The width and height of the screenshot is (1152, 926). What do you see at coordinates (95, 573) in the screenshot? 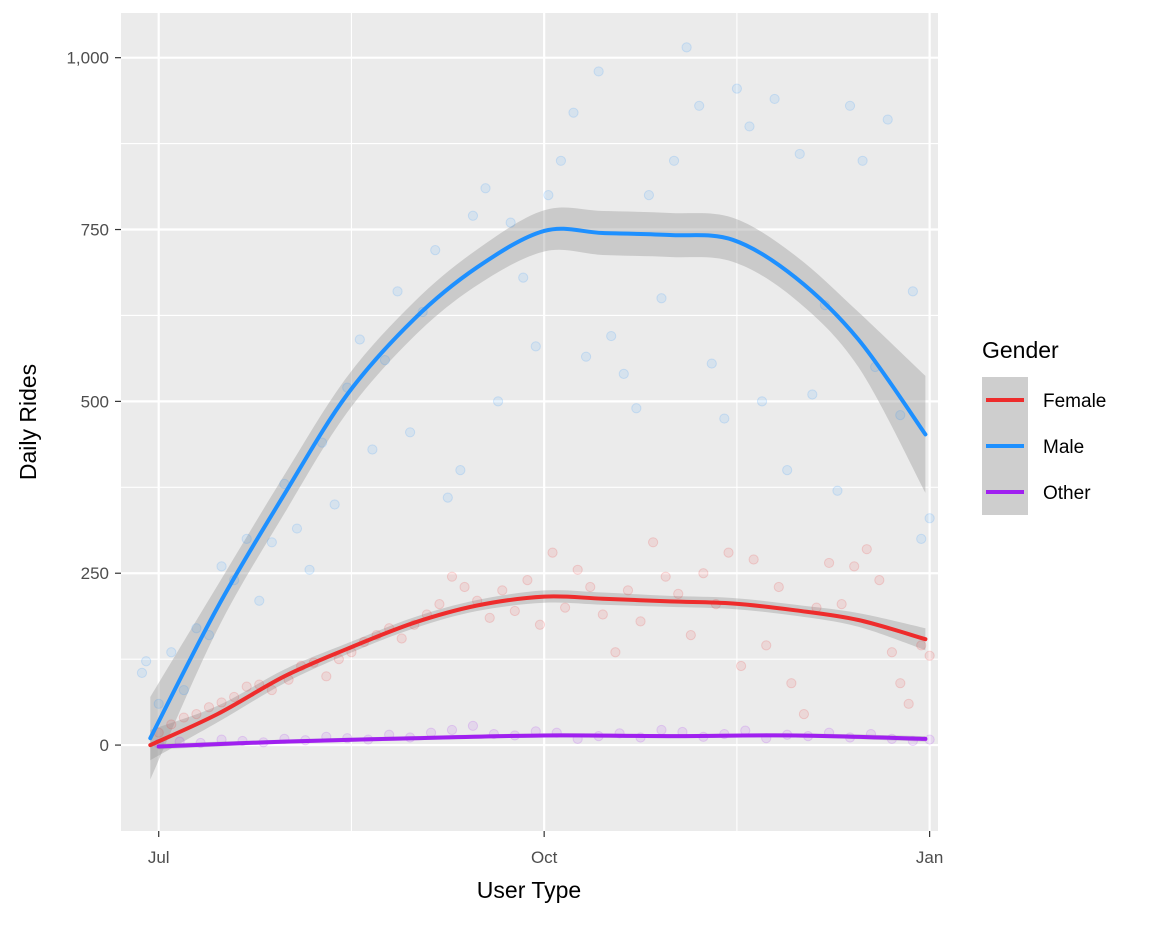
I see `y-tick-label-1: 250` at bounding box center [95, 573].